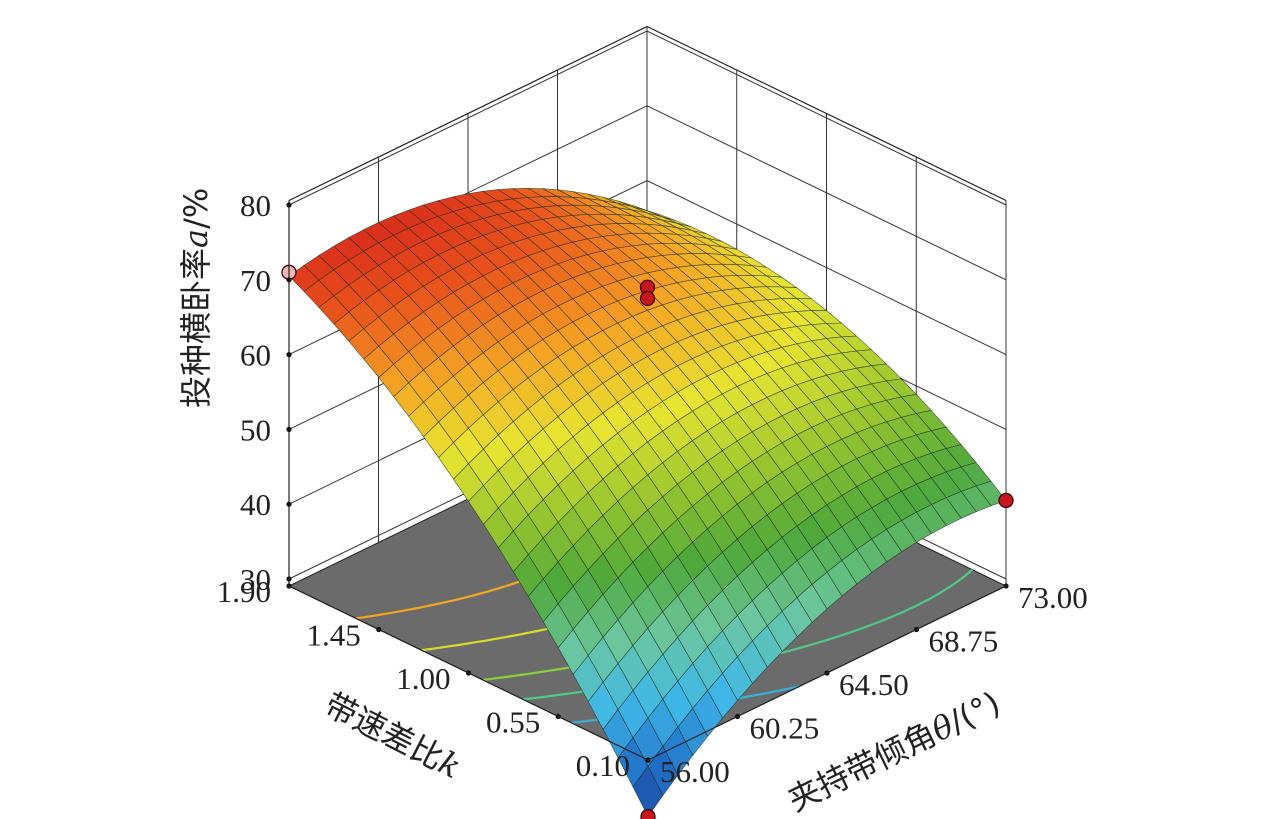  I want to click on z-tick-label: 50, so click(255, 429).